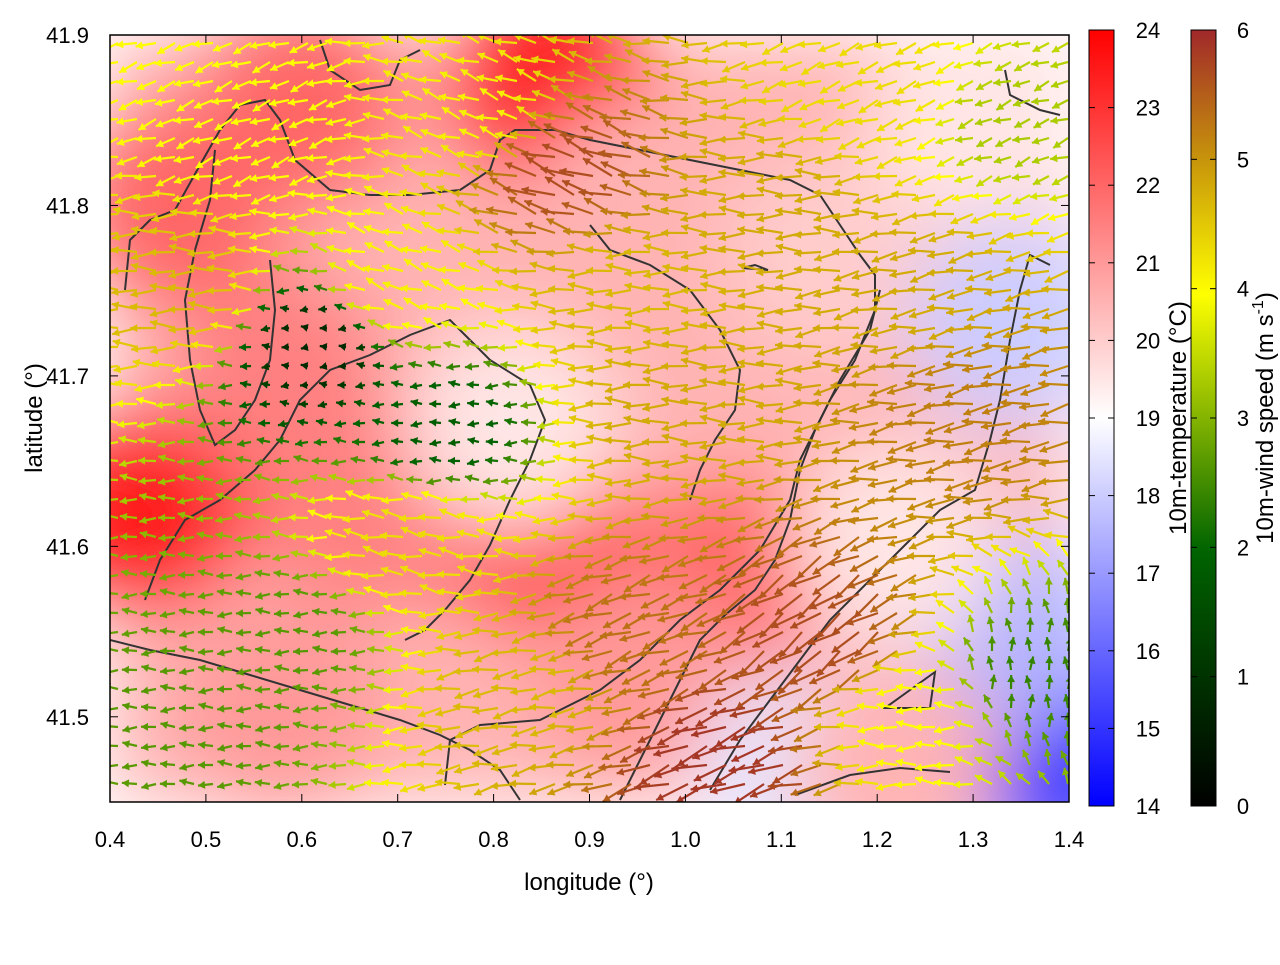 Image resolution: width=1280 pixels, height=965 pixels. What do you see at coordinates (302, 839) in the screenshot?
I see `x-tick-label: 0.6` at bounding box center [302, 839].